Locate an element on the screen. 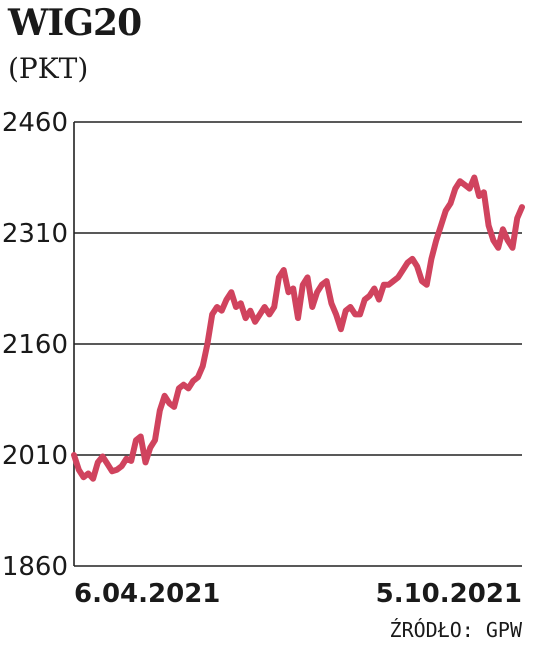 This screenshot has height=646, width=536. y-tick-label: 2460 is located at coordinates (35, 123).